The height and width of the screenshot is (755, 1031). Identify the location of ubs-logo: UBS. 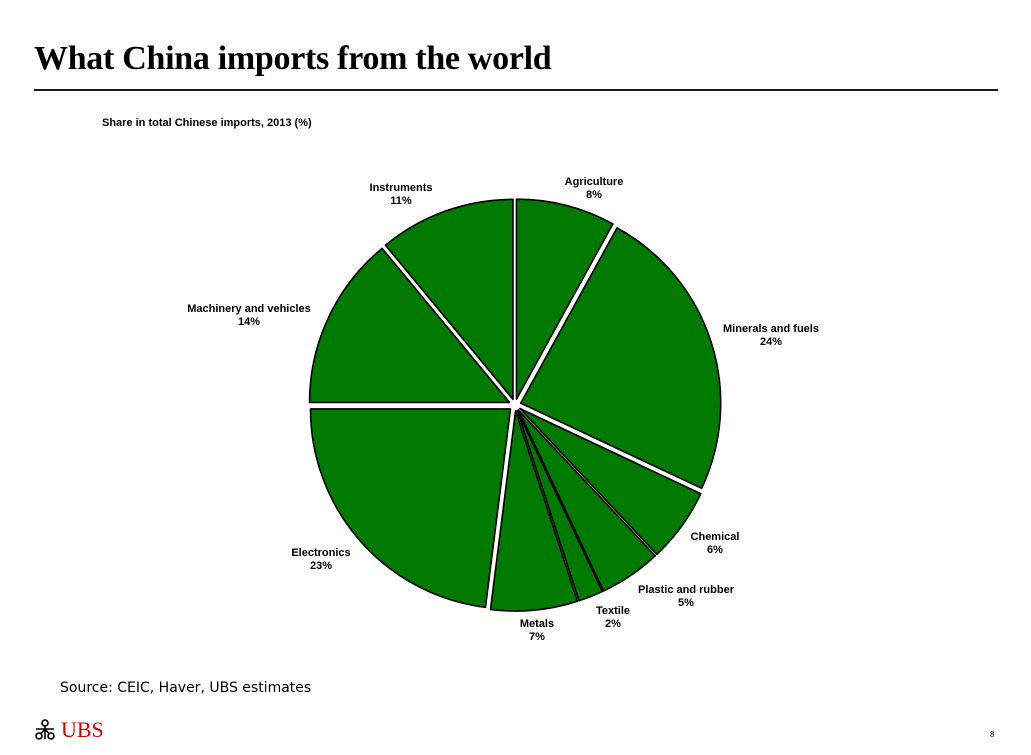
(68, 730).